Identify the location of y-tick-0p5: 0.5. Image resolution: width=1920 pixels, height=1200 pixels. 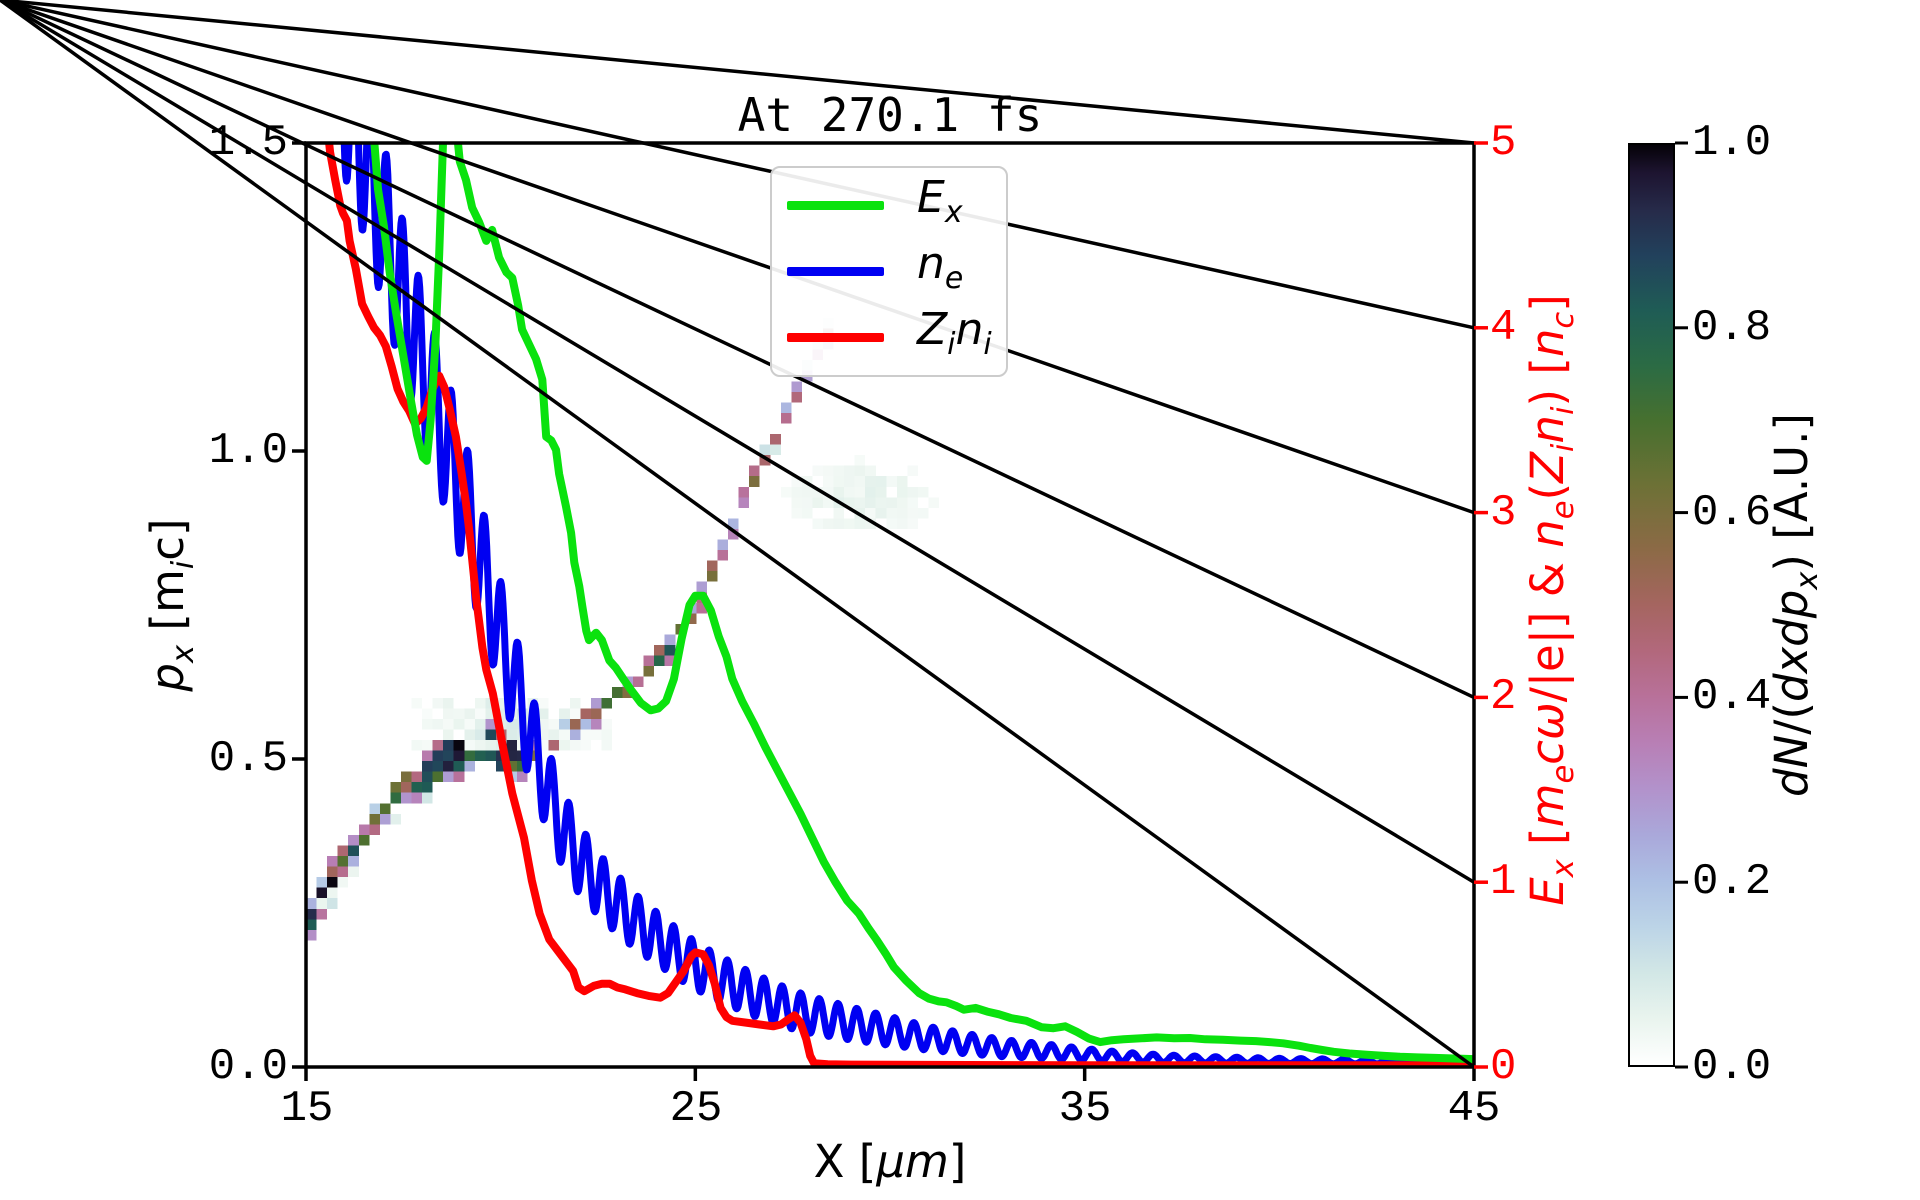
(248, 759).